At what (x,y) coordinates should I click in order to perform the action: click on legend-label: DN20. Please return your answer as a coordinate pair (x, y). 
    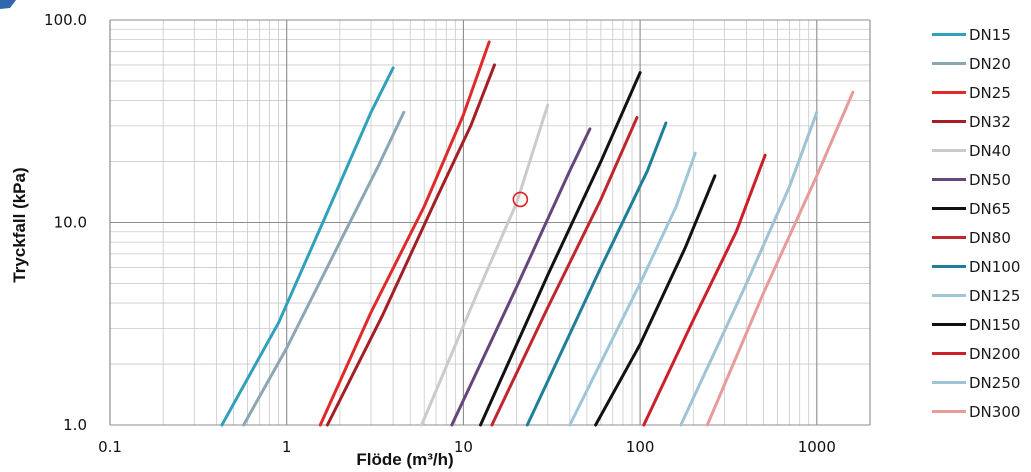
    Looking at the image, I should click on (990, 63).